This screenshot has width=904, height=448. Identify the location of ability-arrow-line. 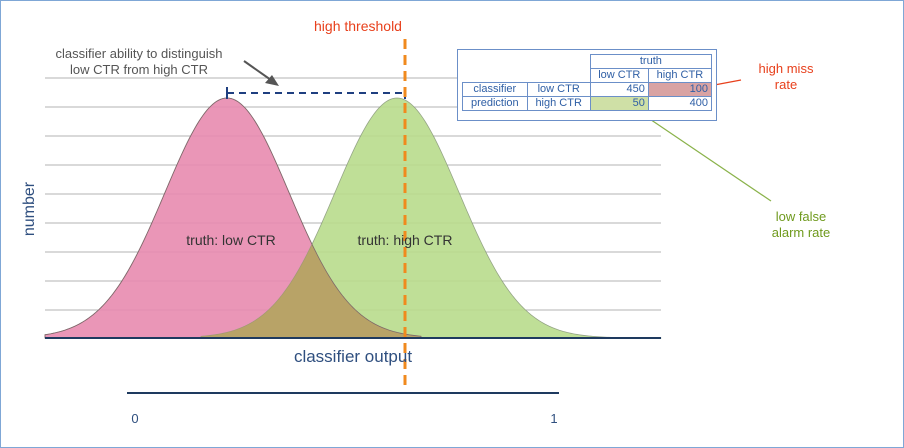
(257, 70).